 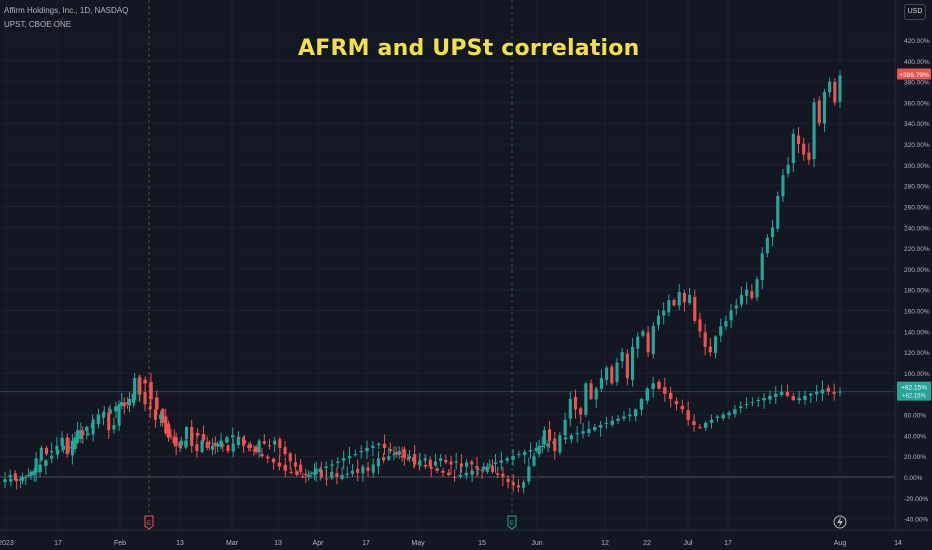 What do you see at coordinates (38, 24) in the screenshot?
I see `compare-symbol-legend: UPST, CBOE ONE` at bounding box center [38, 24].